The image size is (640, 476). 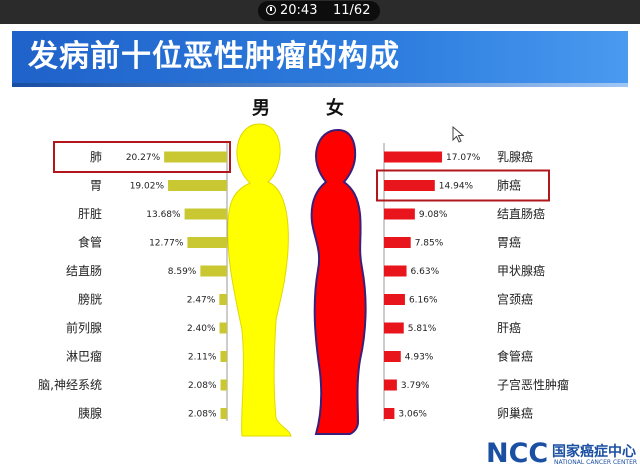 I want to click on male-value-label: 20.27%, so click(x=143, y=158).